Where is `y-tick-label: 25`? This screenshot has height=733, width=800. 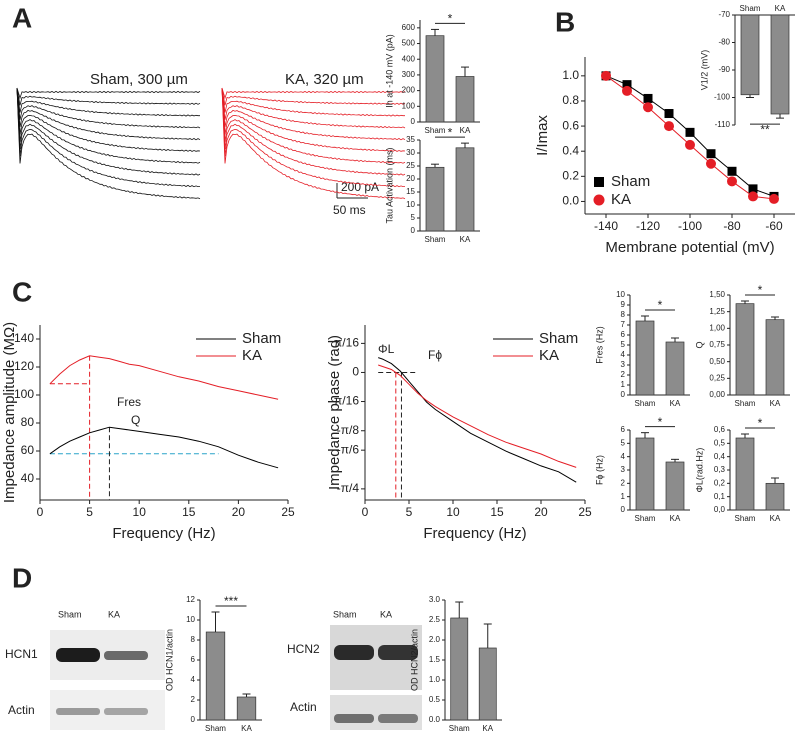 y-tick-label: 25 is located at coordinates (410, 165).